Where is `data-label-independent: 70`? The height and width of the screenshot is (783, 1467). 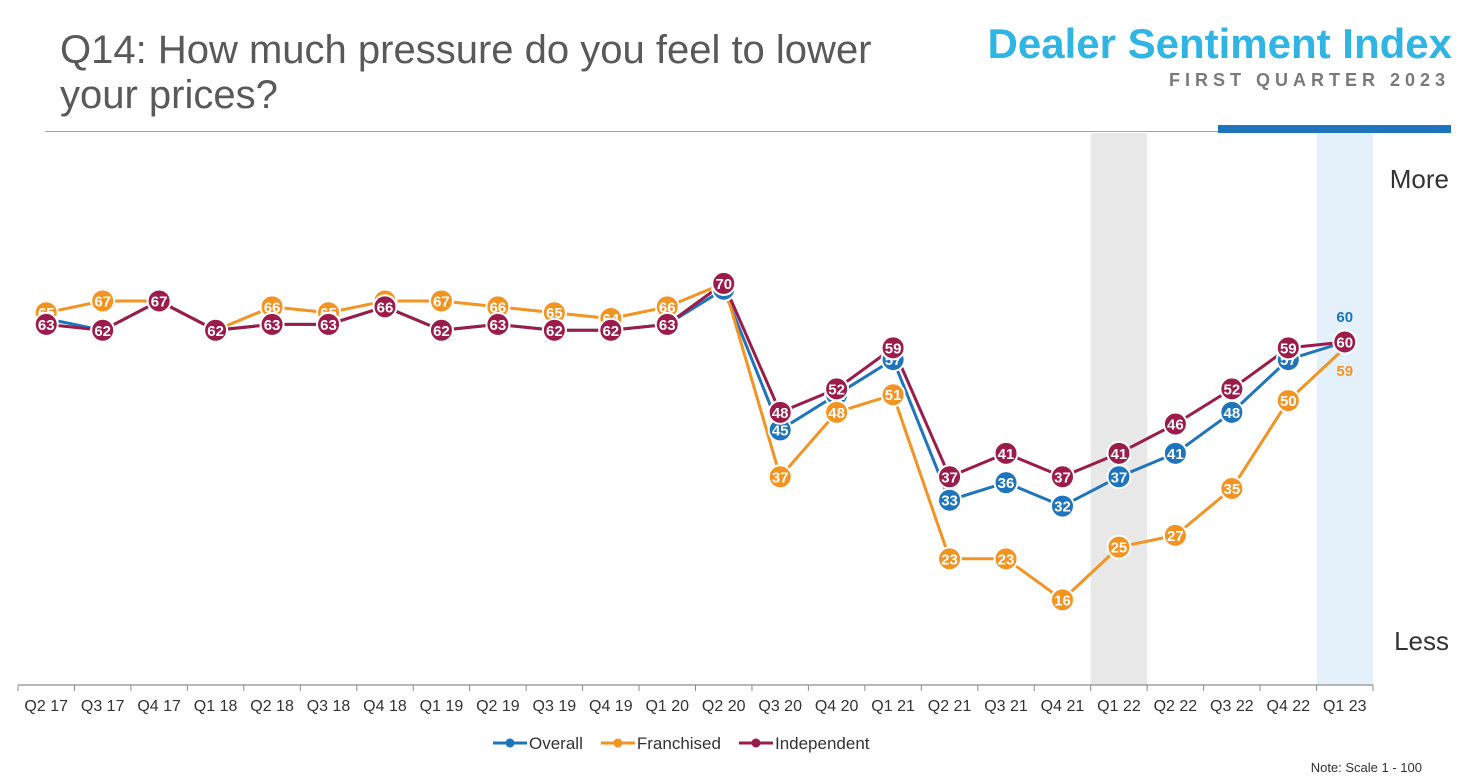 data-label-independent: 70 is located at coordinates (723, 284).